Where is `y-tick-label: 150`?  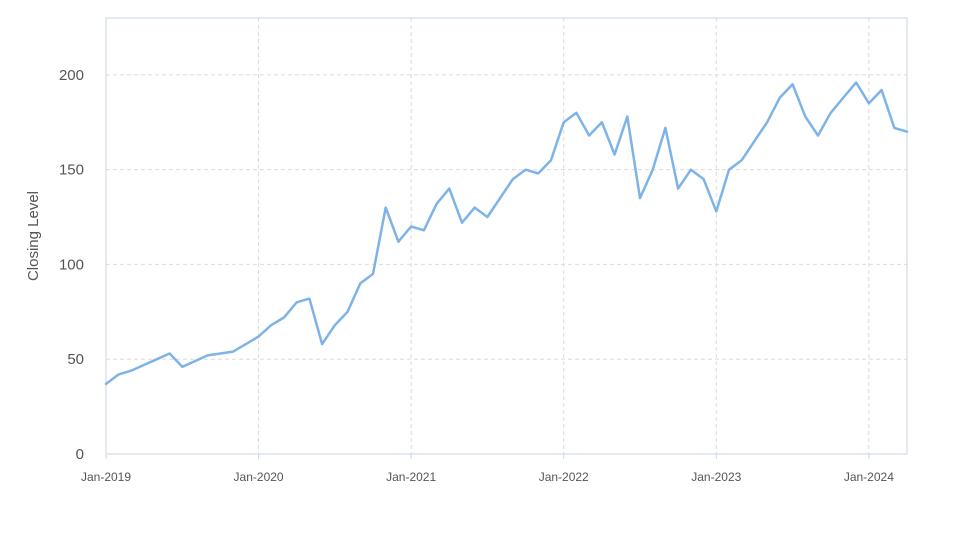
y-tick-label: 150 is located at coordinates (71, 170).